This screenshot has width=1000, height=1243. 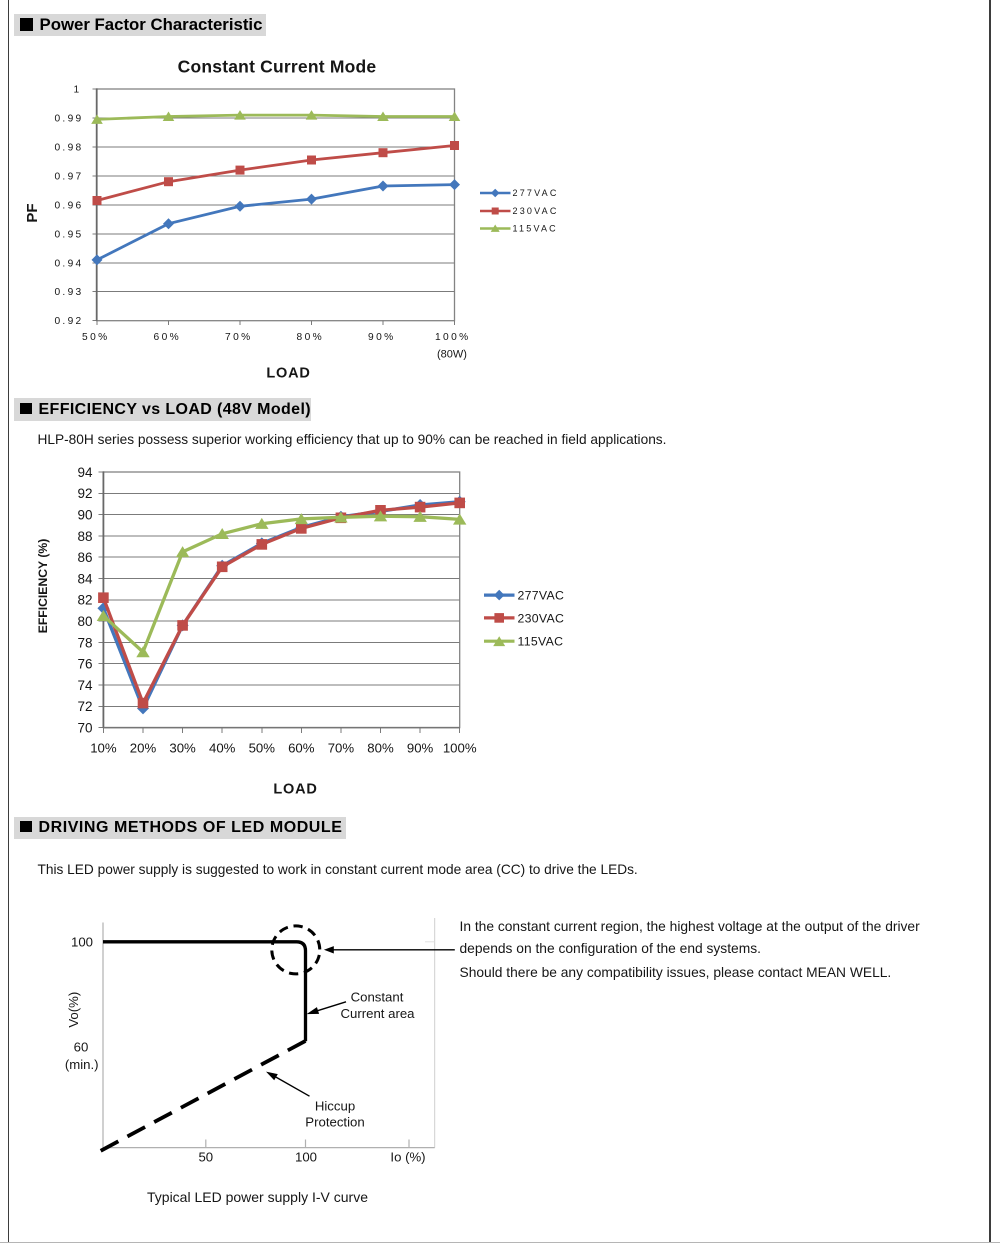 I want to click on svg-text: 0.94, so click(x=68, y=263).